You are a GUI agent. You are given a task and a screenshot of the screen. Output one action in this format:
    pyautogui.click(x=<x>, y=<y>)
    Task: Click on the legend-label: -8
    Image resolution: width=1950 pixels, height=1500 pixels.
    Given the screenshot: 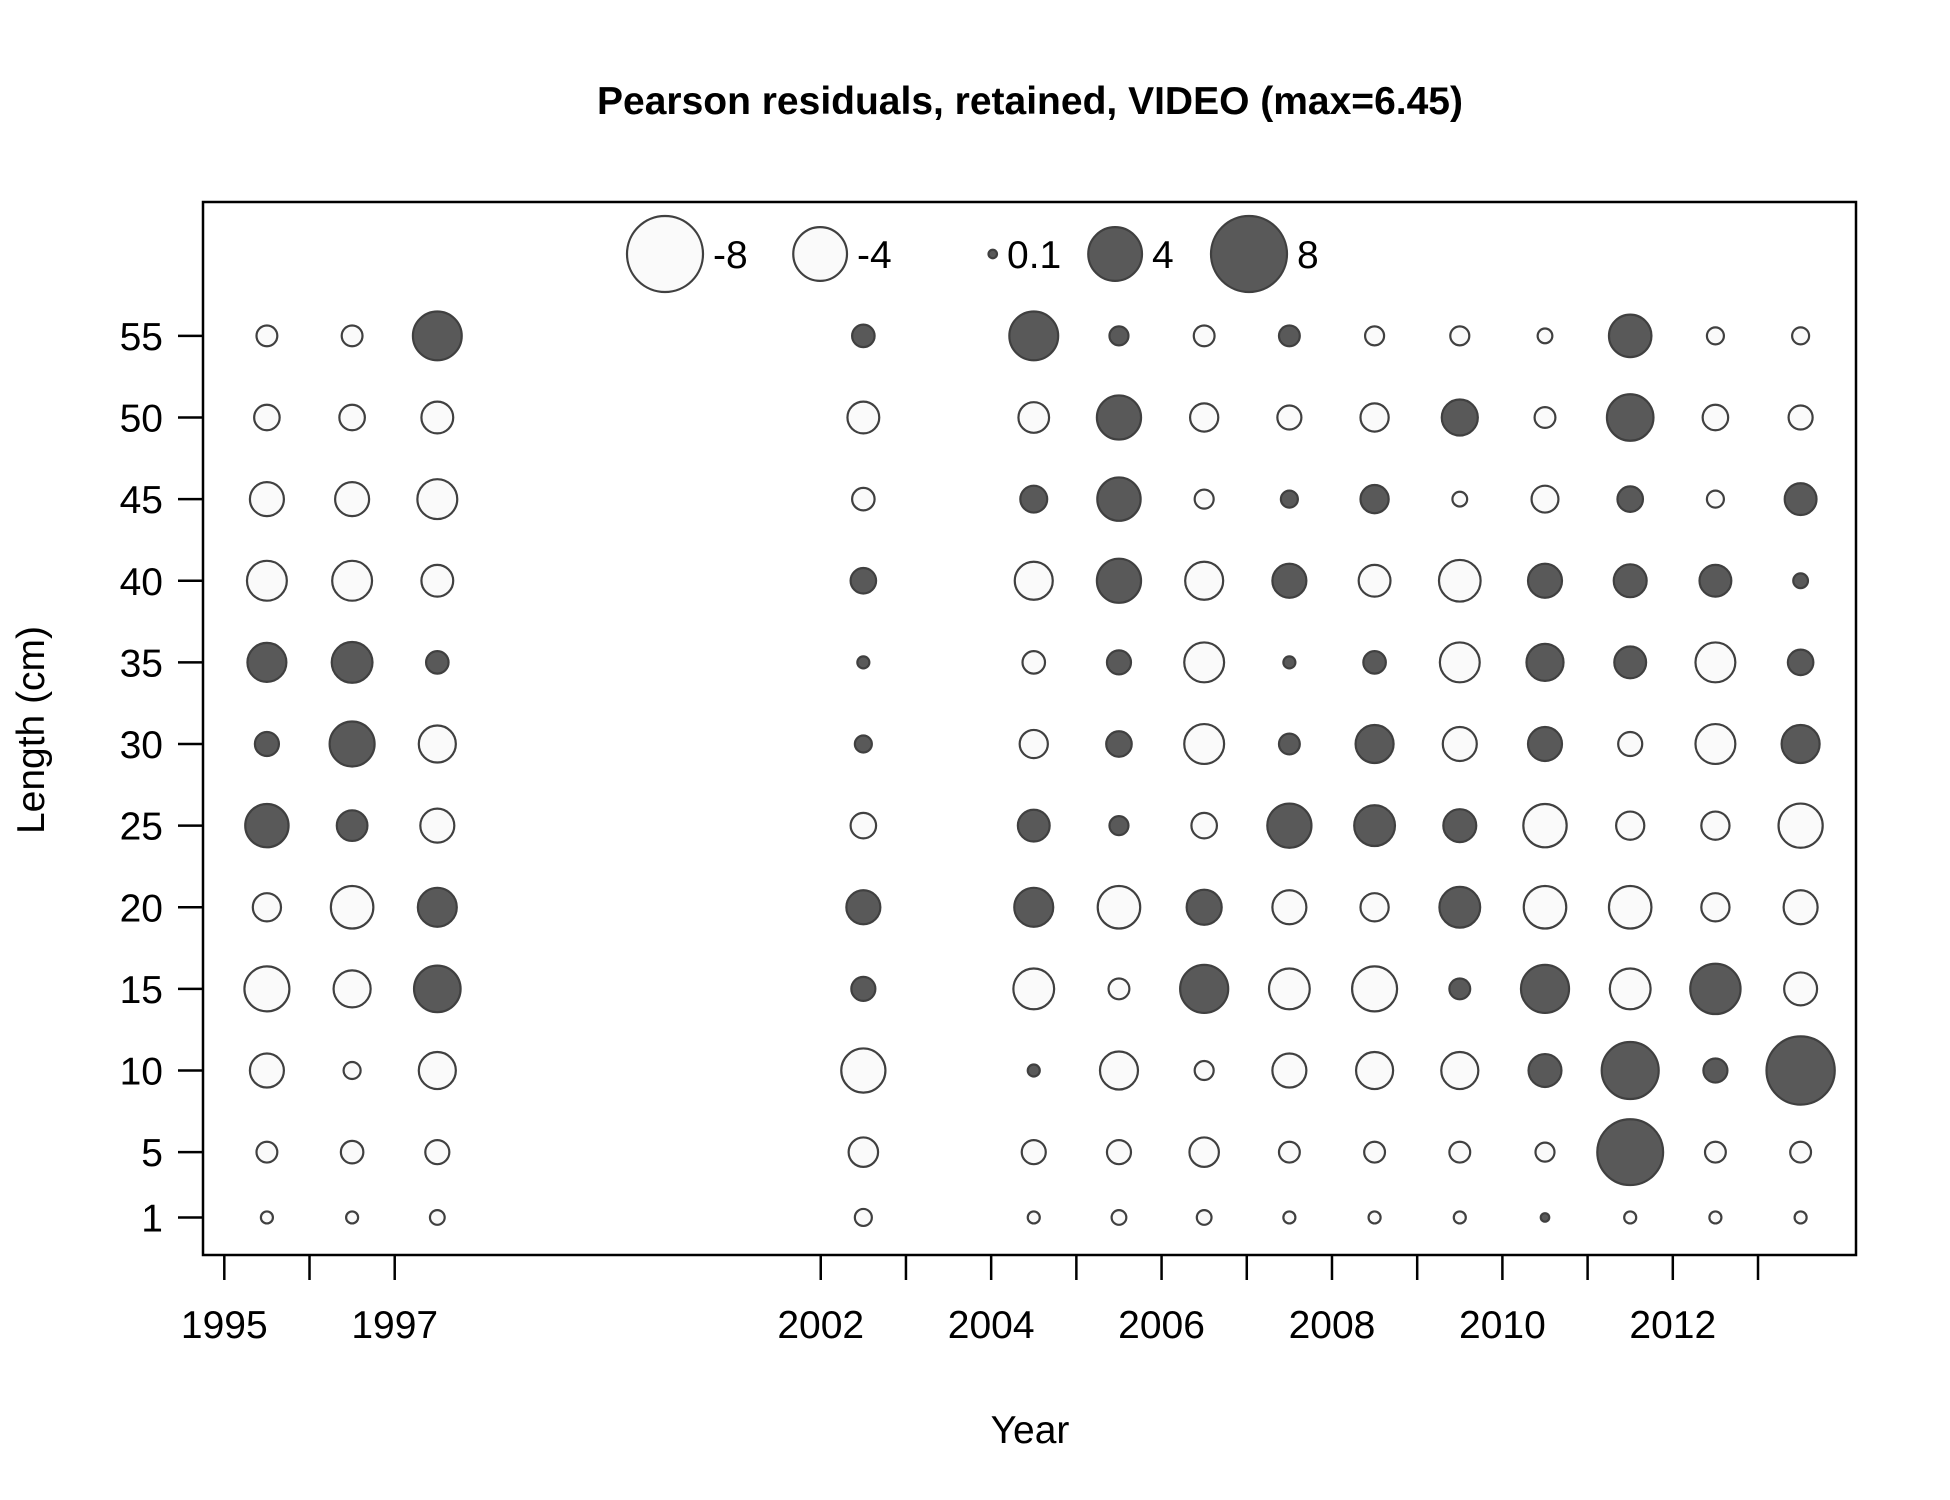 What is the action you would take?
    pyautogui.click(x=730, y=255)
    